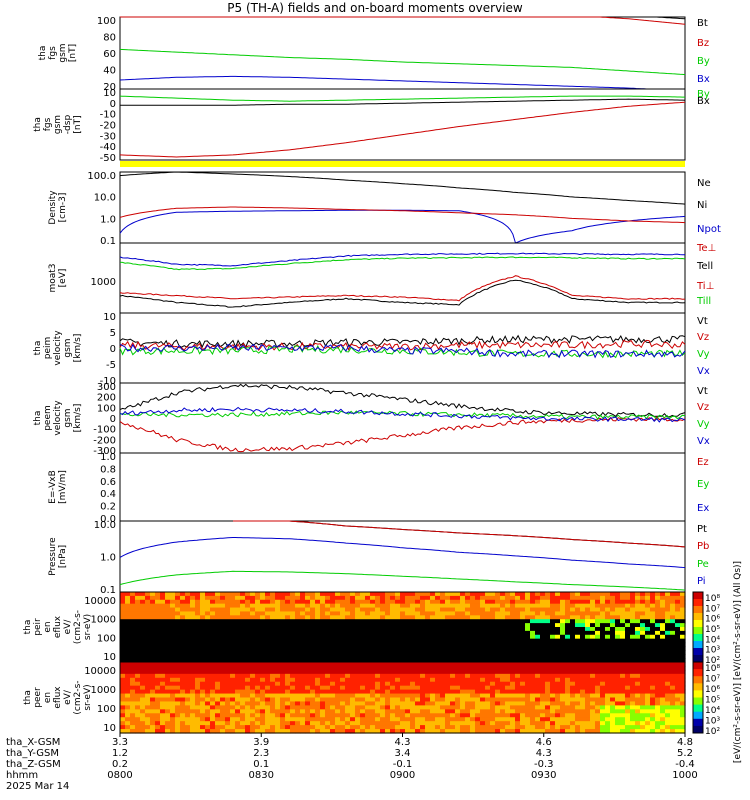 The height and width of the screenshot is (800, 750). What do you see at coordinates (105, 198) in the screenshot?
I see `y-tick-label: 10.0` at bounding box center [105, 198].